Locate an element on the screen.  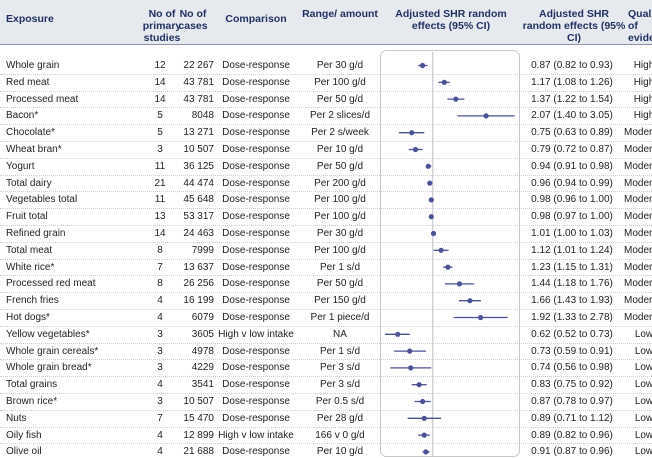
exposure-cell: Wheat bran* is located at coordinates (66, 149).